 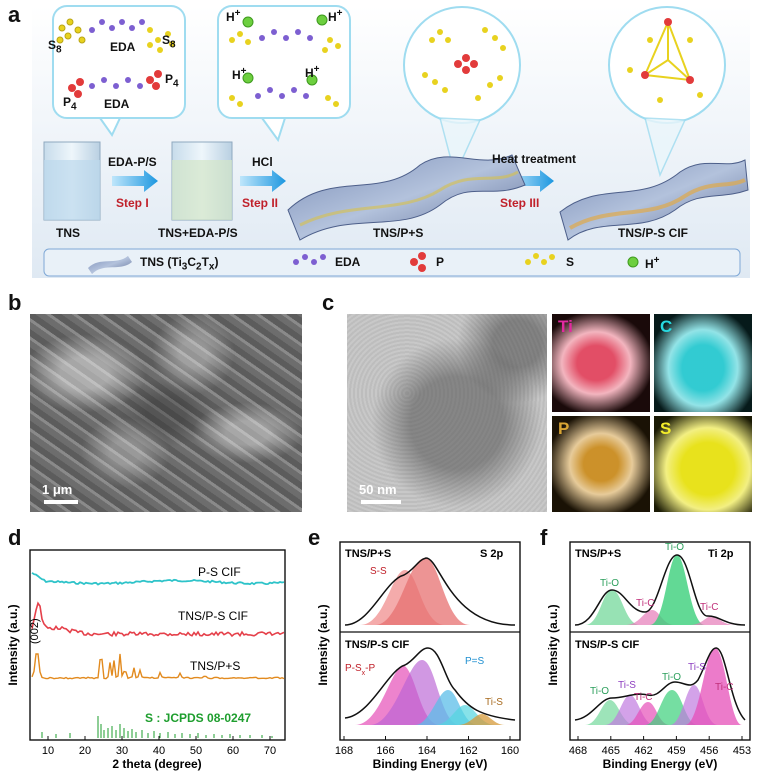 What do you see at coordinates (122, 751) in the screenshot?
I see `x-tick-label: 30` at bounding box center [122, 751].